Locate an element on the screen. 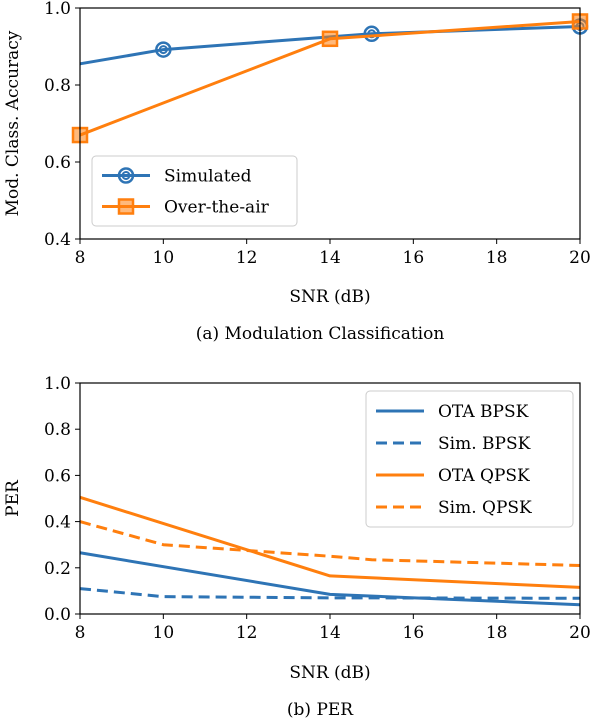 The height and width of the screenshot is (725, 594). legend-marker-inner is located at coordinates (126, 175).